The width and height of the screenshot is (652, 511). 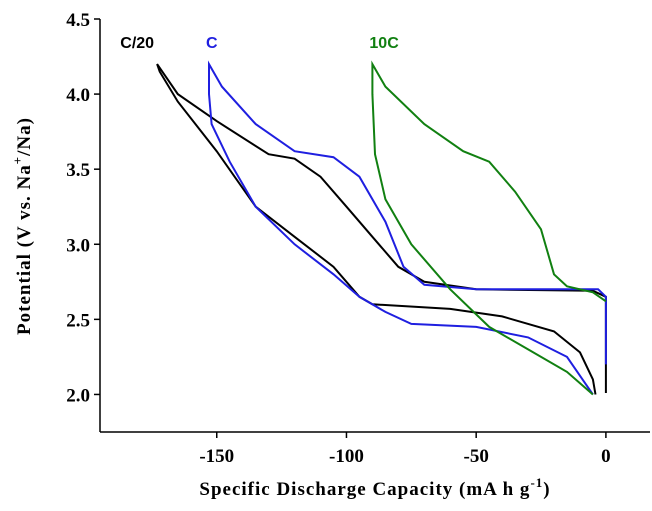 I want to click on y-title-sup: +, so click(x=17, y=160).